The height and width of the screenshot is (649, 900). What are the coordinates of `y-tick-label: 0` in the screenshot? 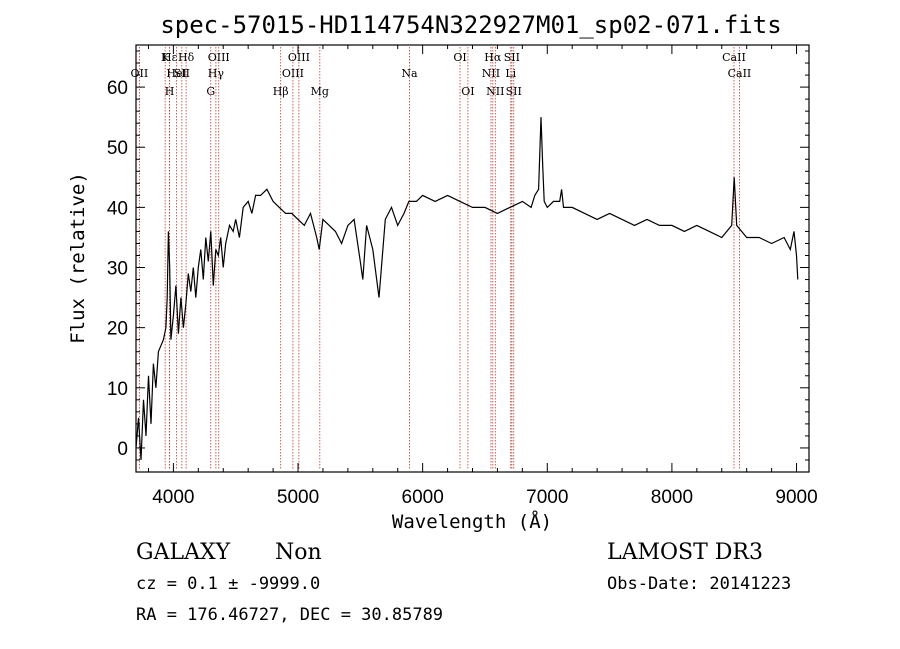 It's located at (122, 449).